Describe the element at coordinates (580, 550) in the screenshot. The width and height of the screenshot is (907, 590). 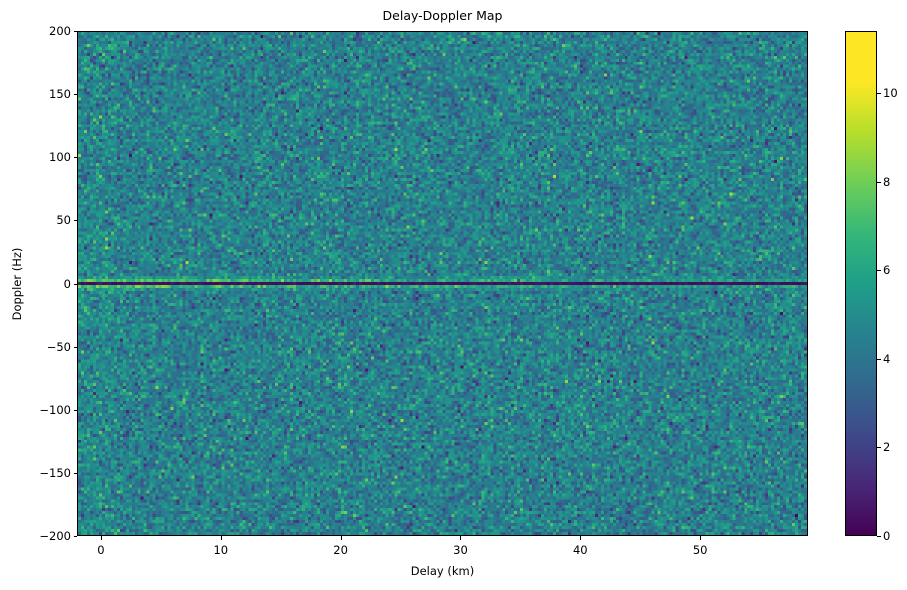
I see `x-tick-label: 40` at that location.